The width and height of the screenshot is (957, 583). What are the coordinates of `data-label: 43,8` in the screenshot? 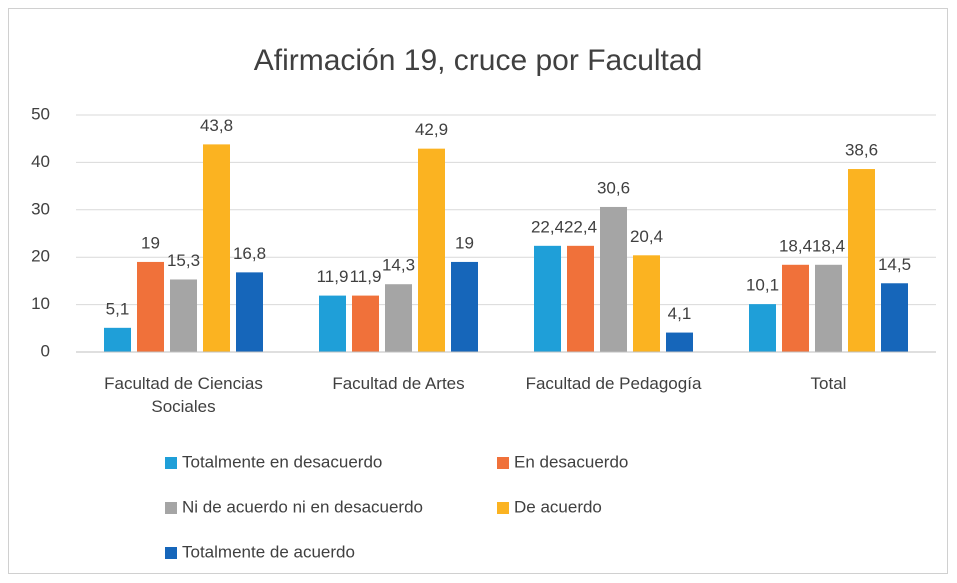 It's located at (216, 125).